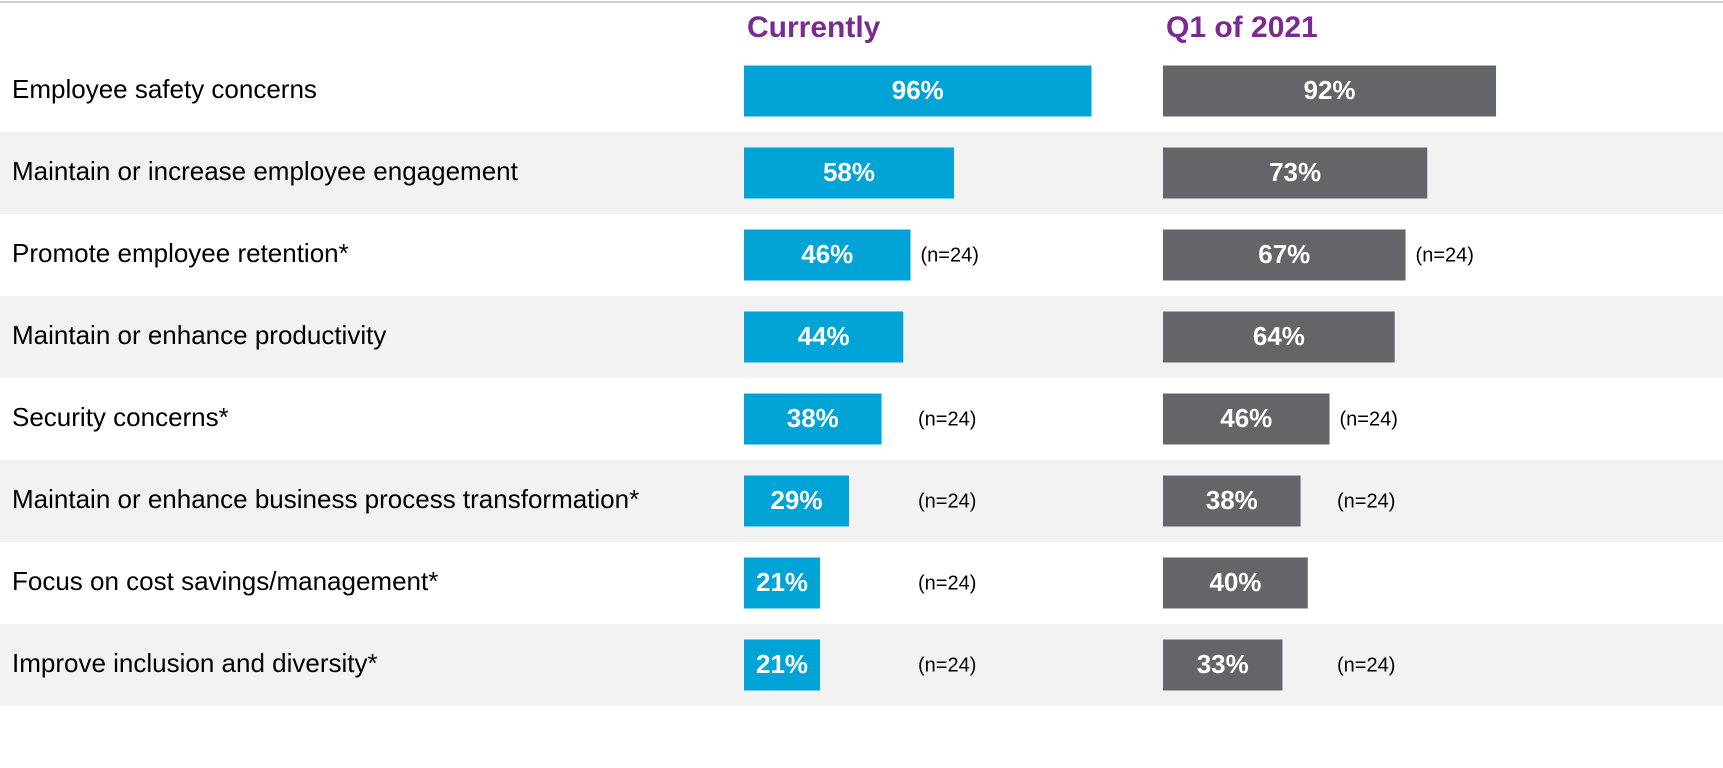  What do you see at coordinates (180, 253) in the screenshot?
I see `category-label: Promote employee retention*` at bounding box center [180, 253].